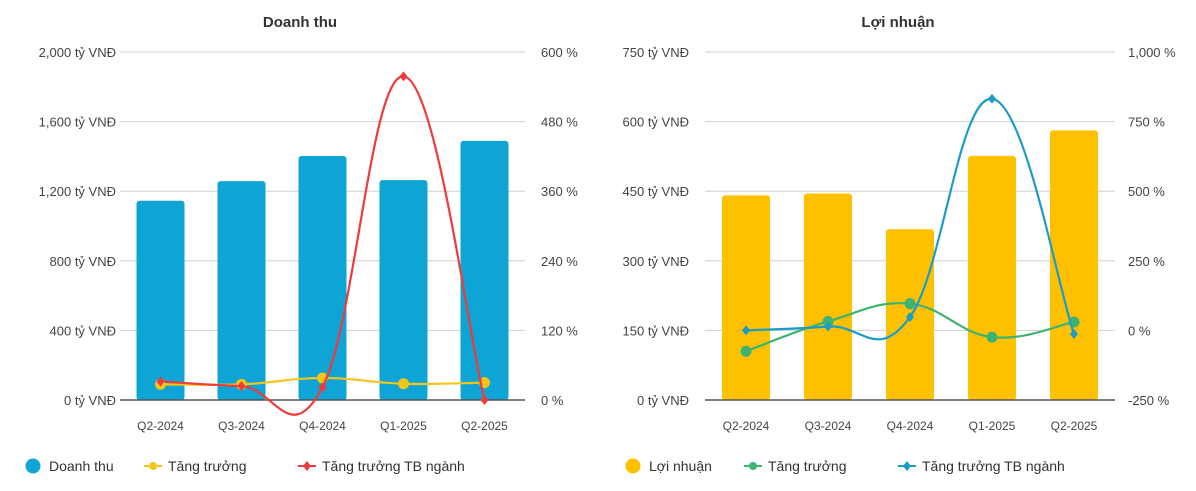 This screenshot has width=1196, height=491. What do you see at coordinates (1146, 122) in the screenshot?
I see `right-axis-tick: 750 %` at bounding box center [1146, 122].